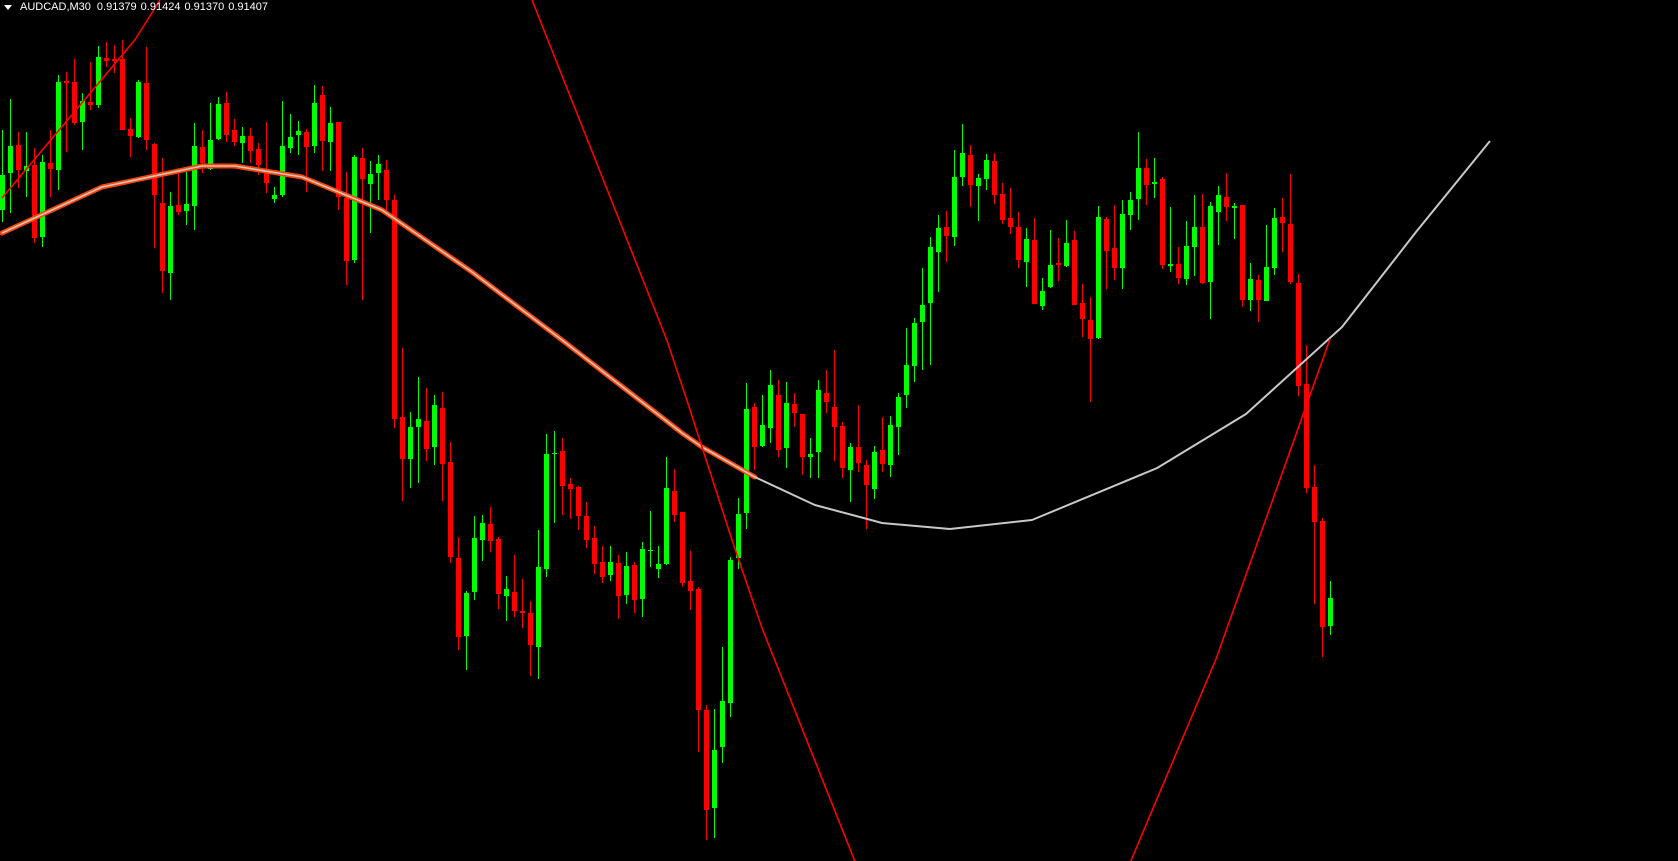  I want to click on symbol-timeframe: AUDCAD,M30, so click(55, 7).